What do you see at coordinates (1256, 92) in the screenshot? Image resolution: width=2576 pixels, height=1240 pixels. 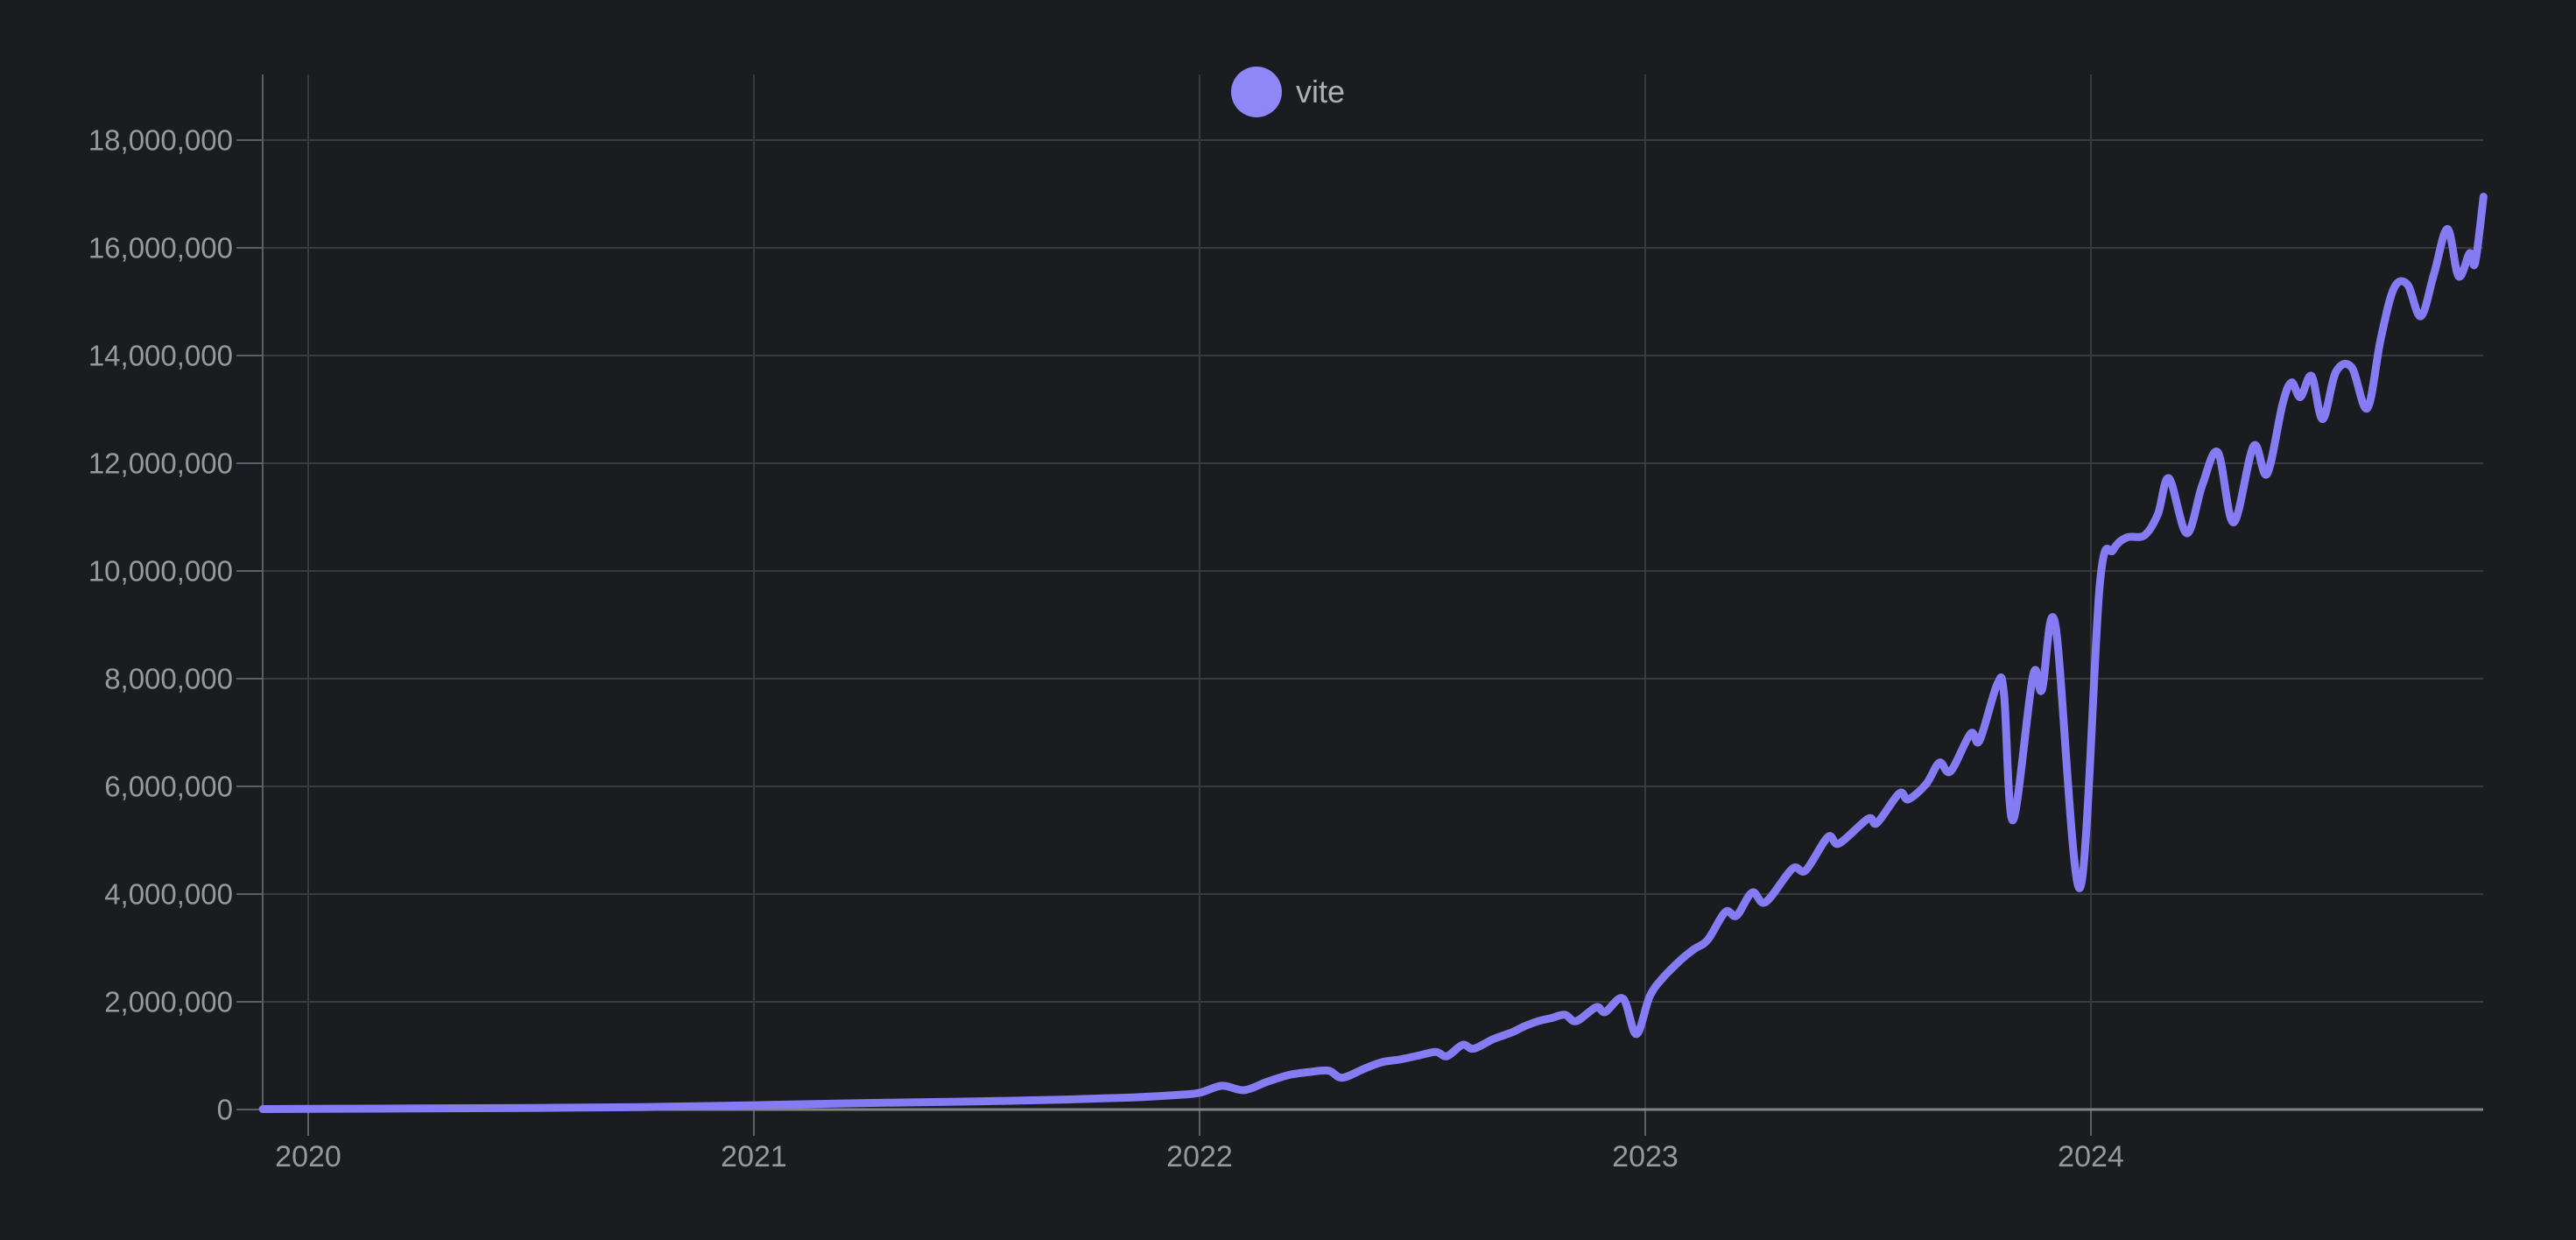 I see `legend-dot-icon` at bounding box center [1256, 92].